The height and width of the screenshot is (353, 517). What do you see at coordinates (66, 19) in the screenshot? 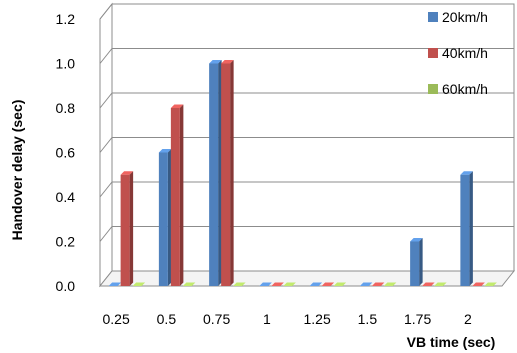
I see `y-tick-label: 1.2` at bounding box center [66, 19].